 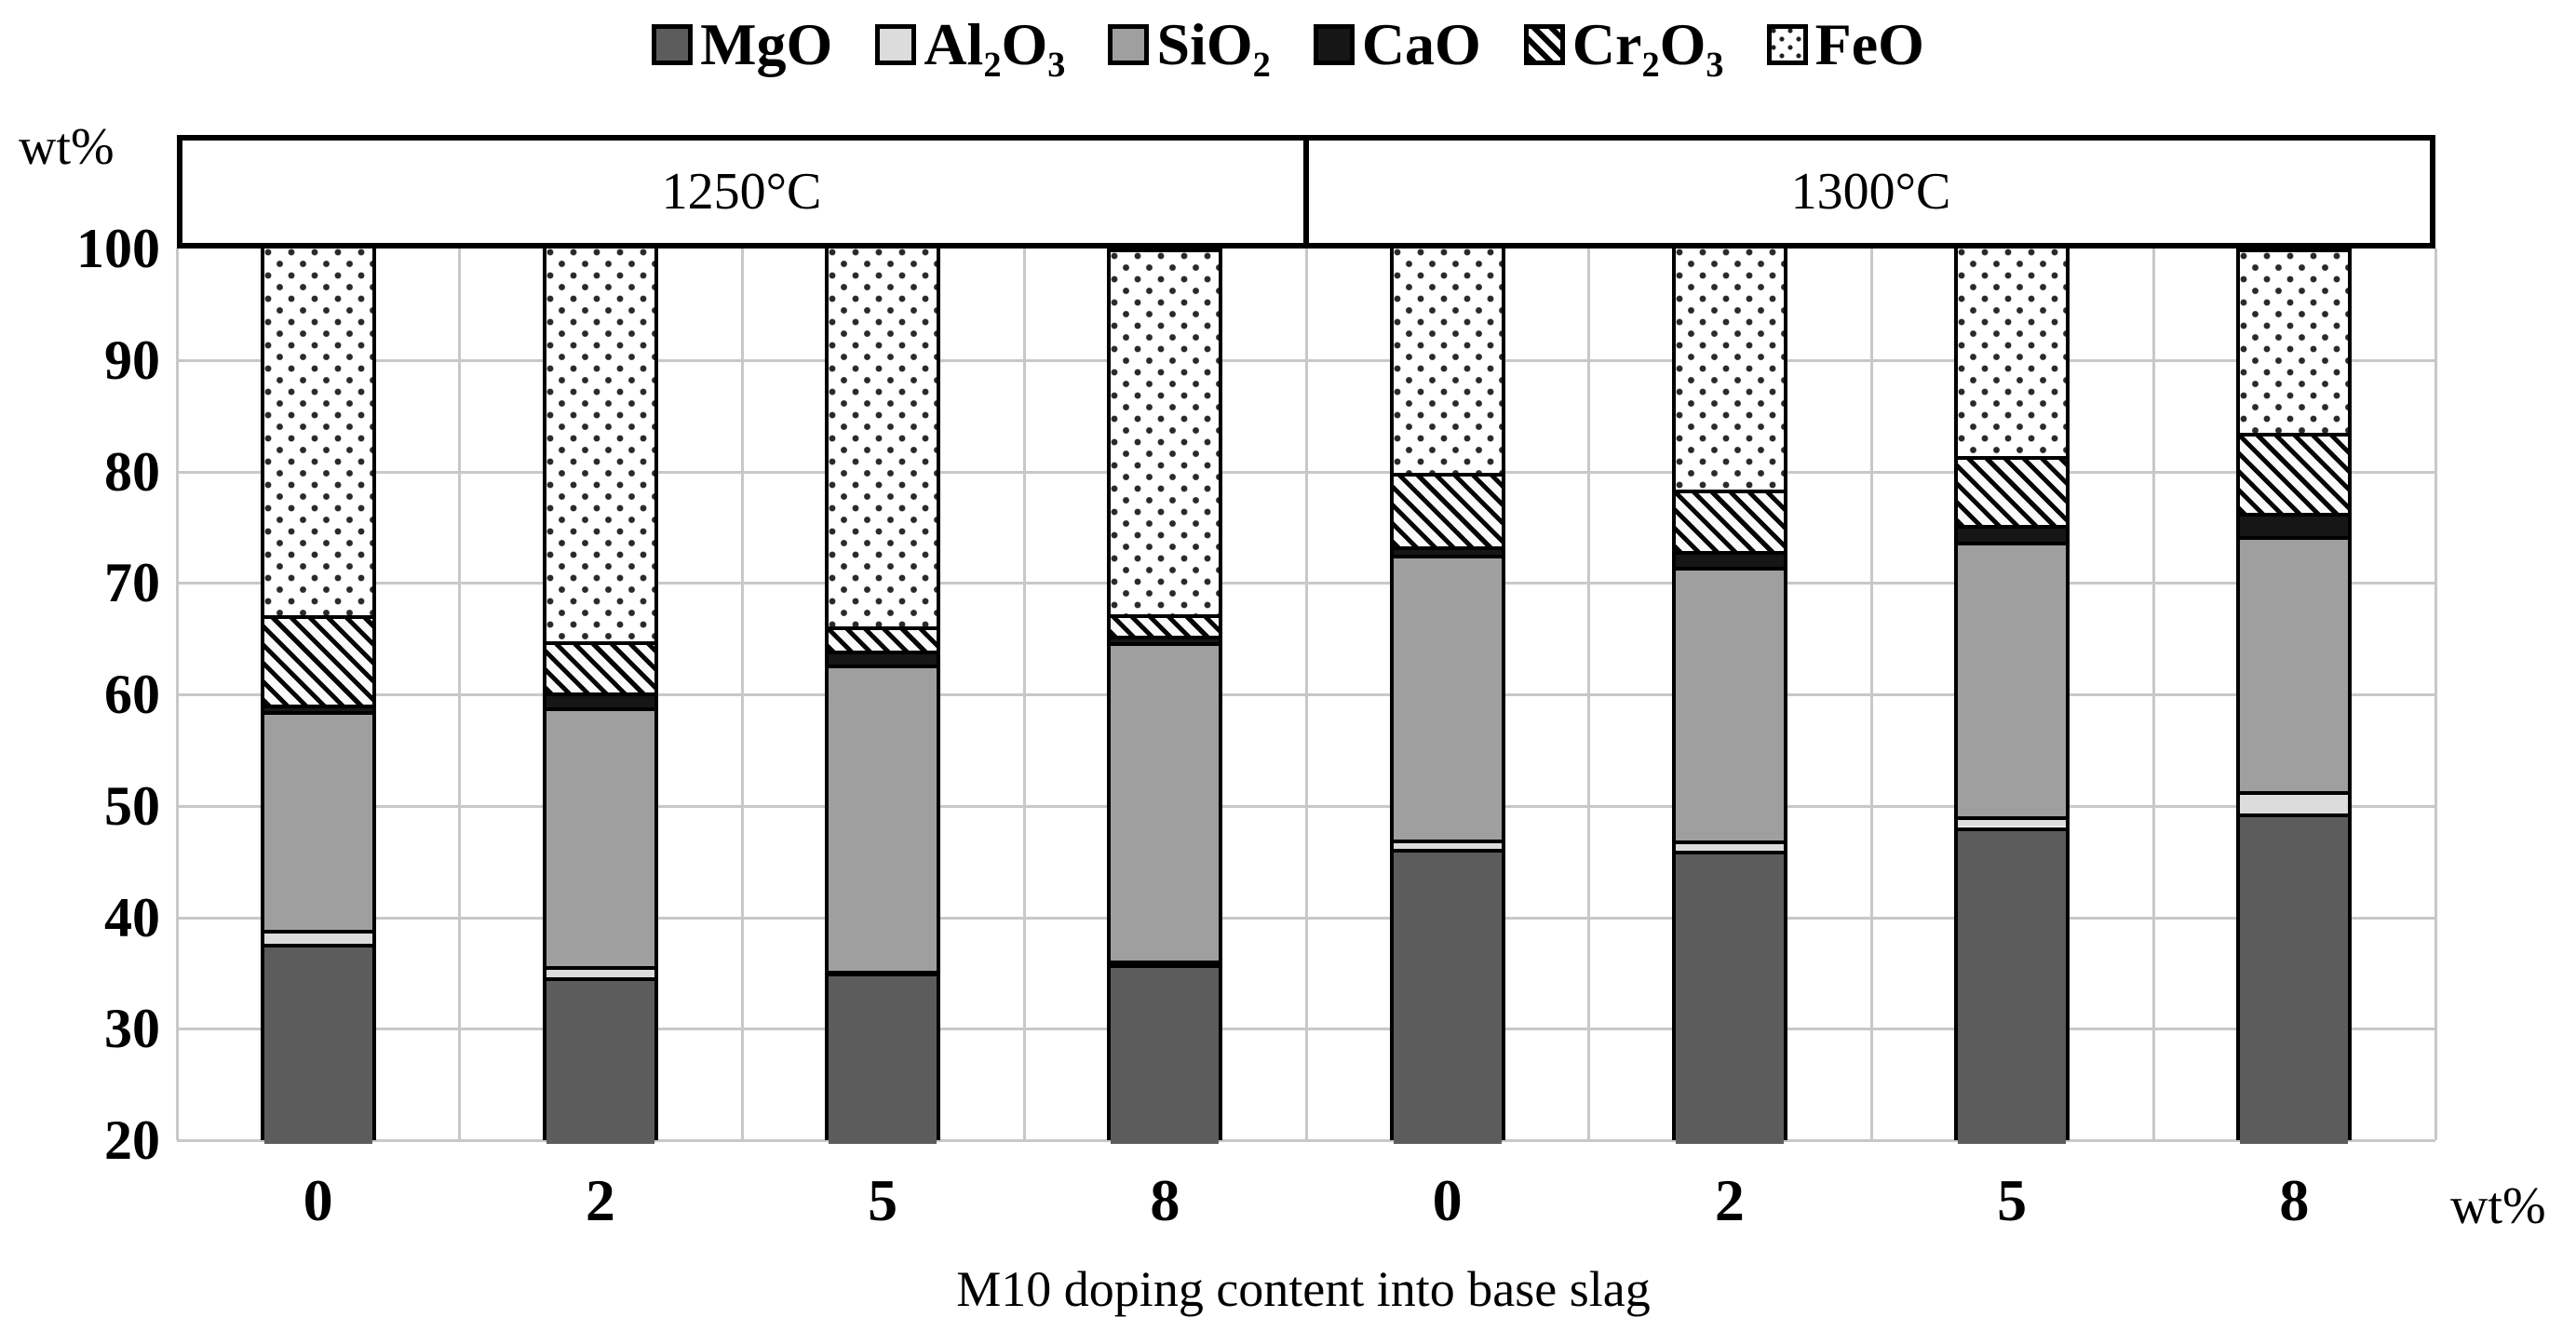 What do you see at coordinates (132, 917) in the screenshot?
I see `y-tick-label-40: 40` at bounding box center [132, 917].